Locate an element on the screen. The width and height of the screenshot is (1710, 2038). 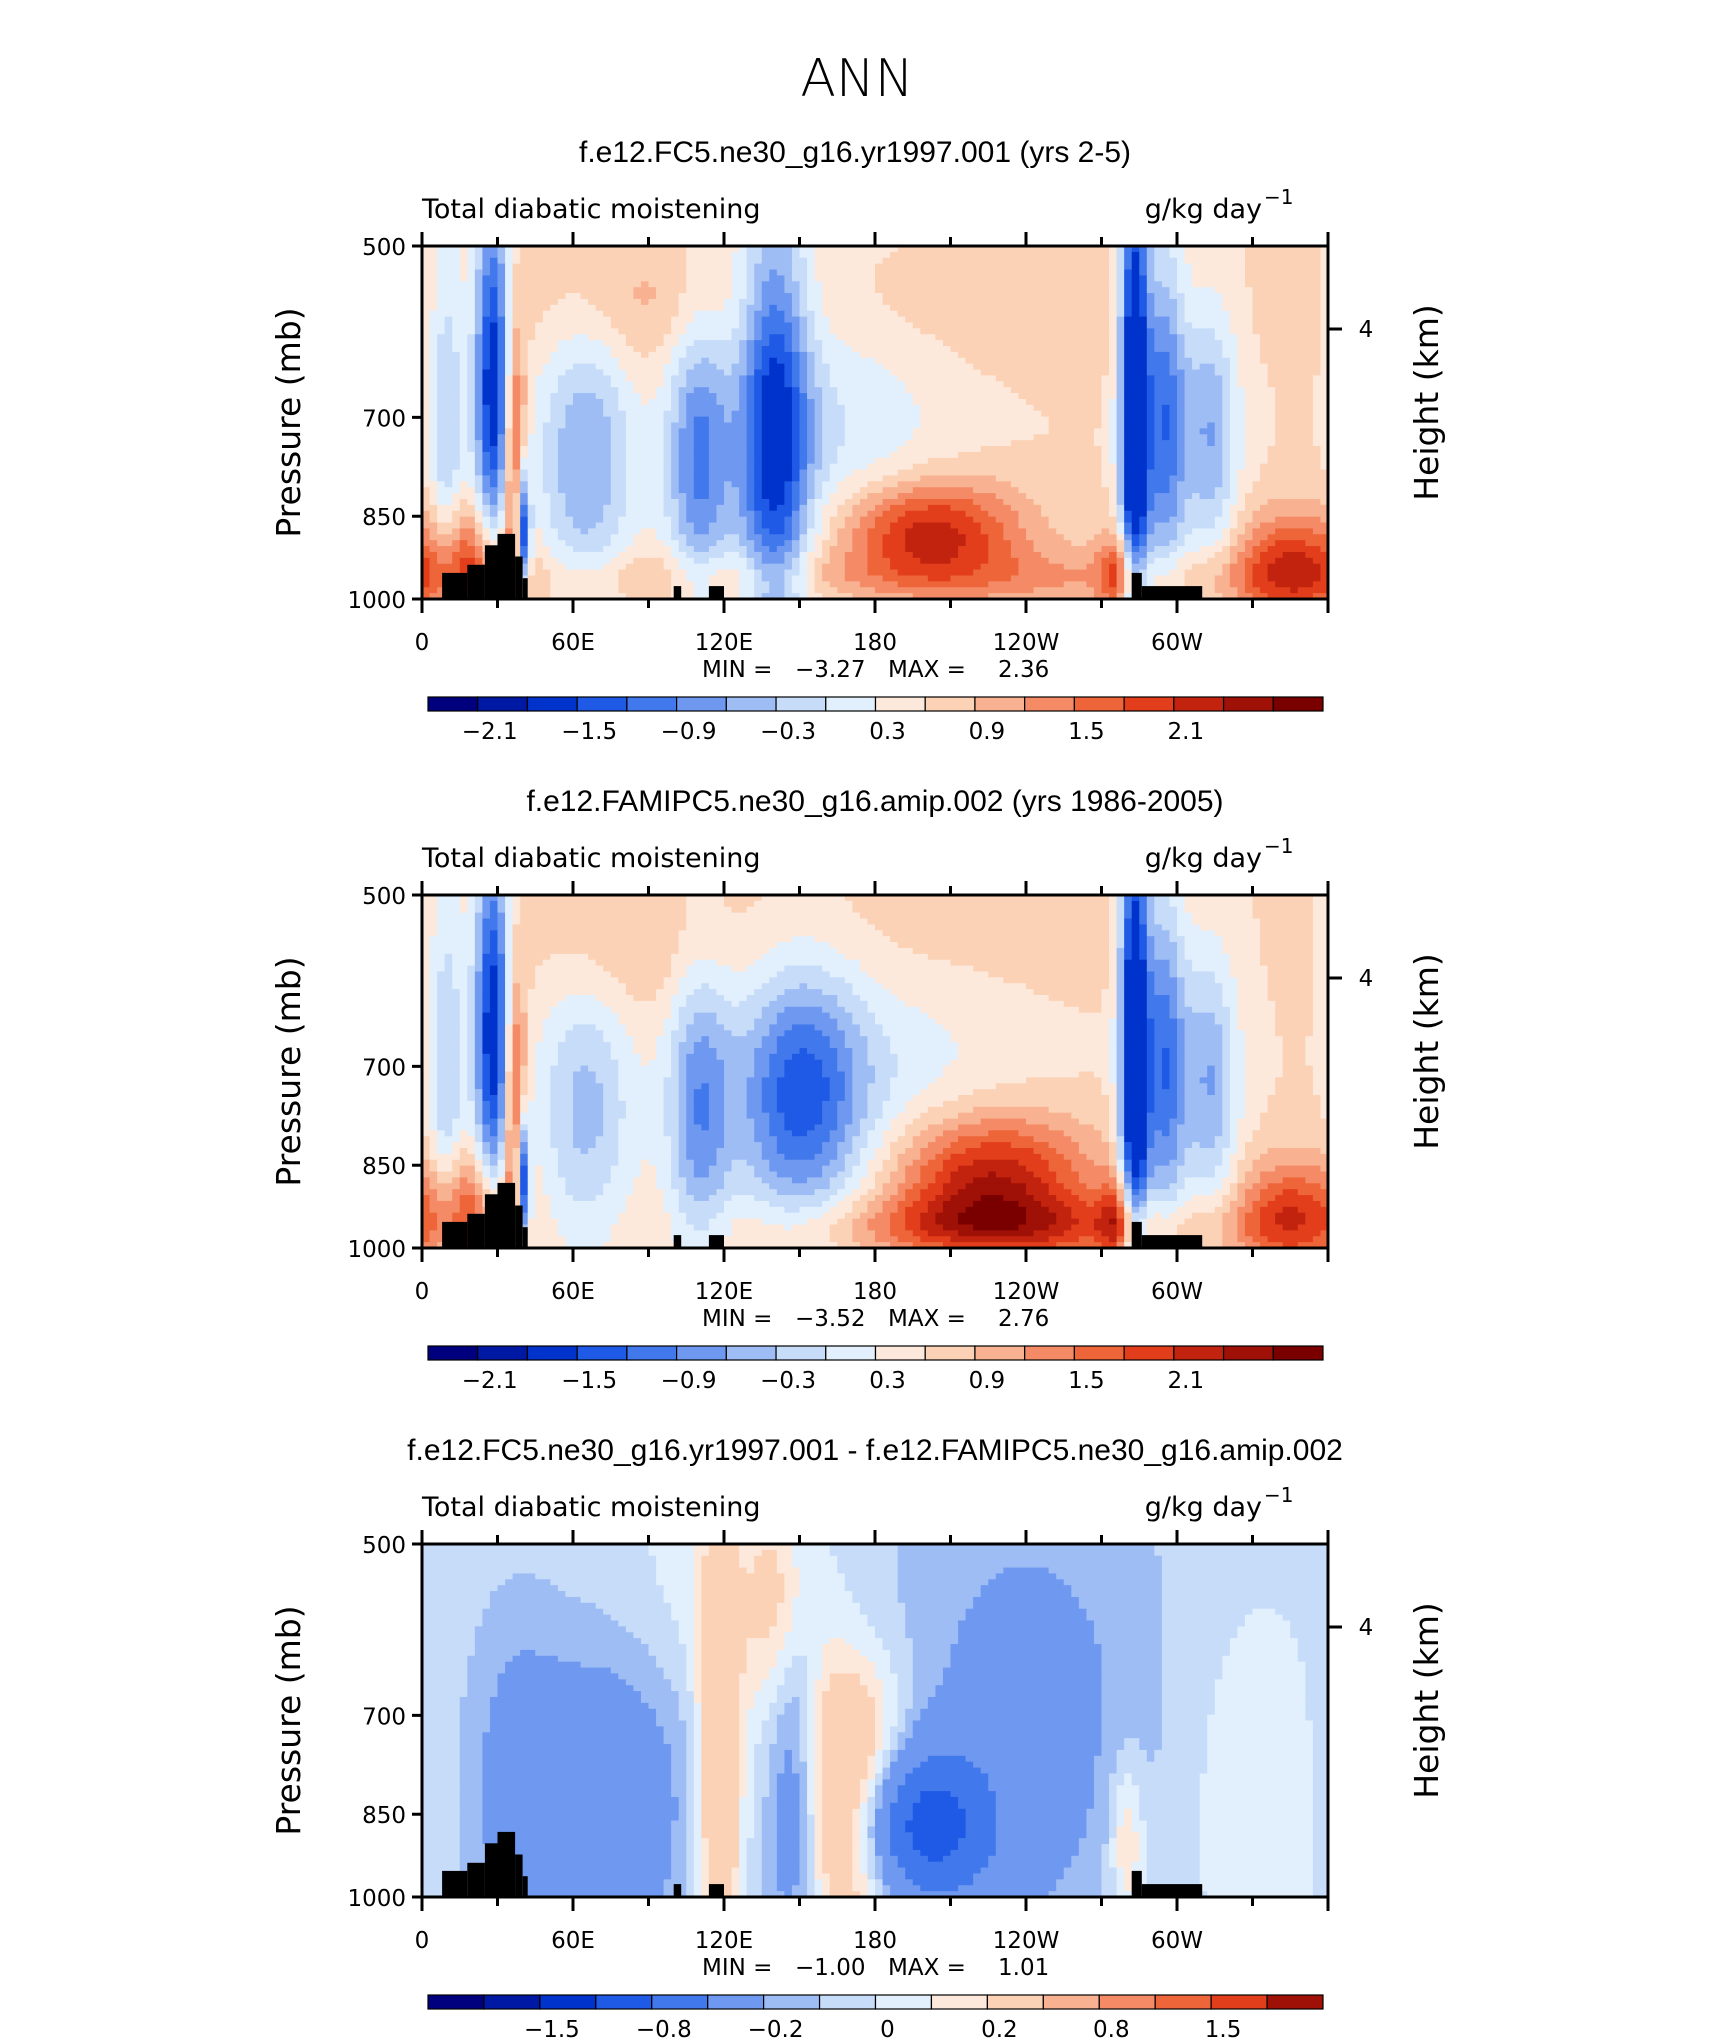
figure-title: ANN is located at coordinates (856, 79).